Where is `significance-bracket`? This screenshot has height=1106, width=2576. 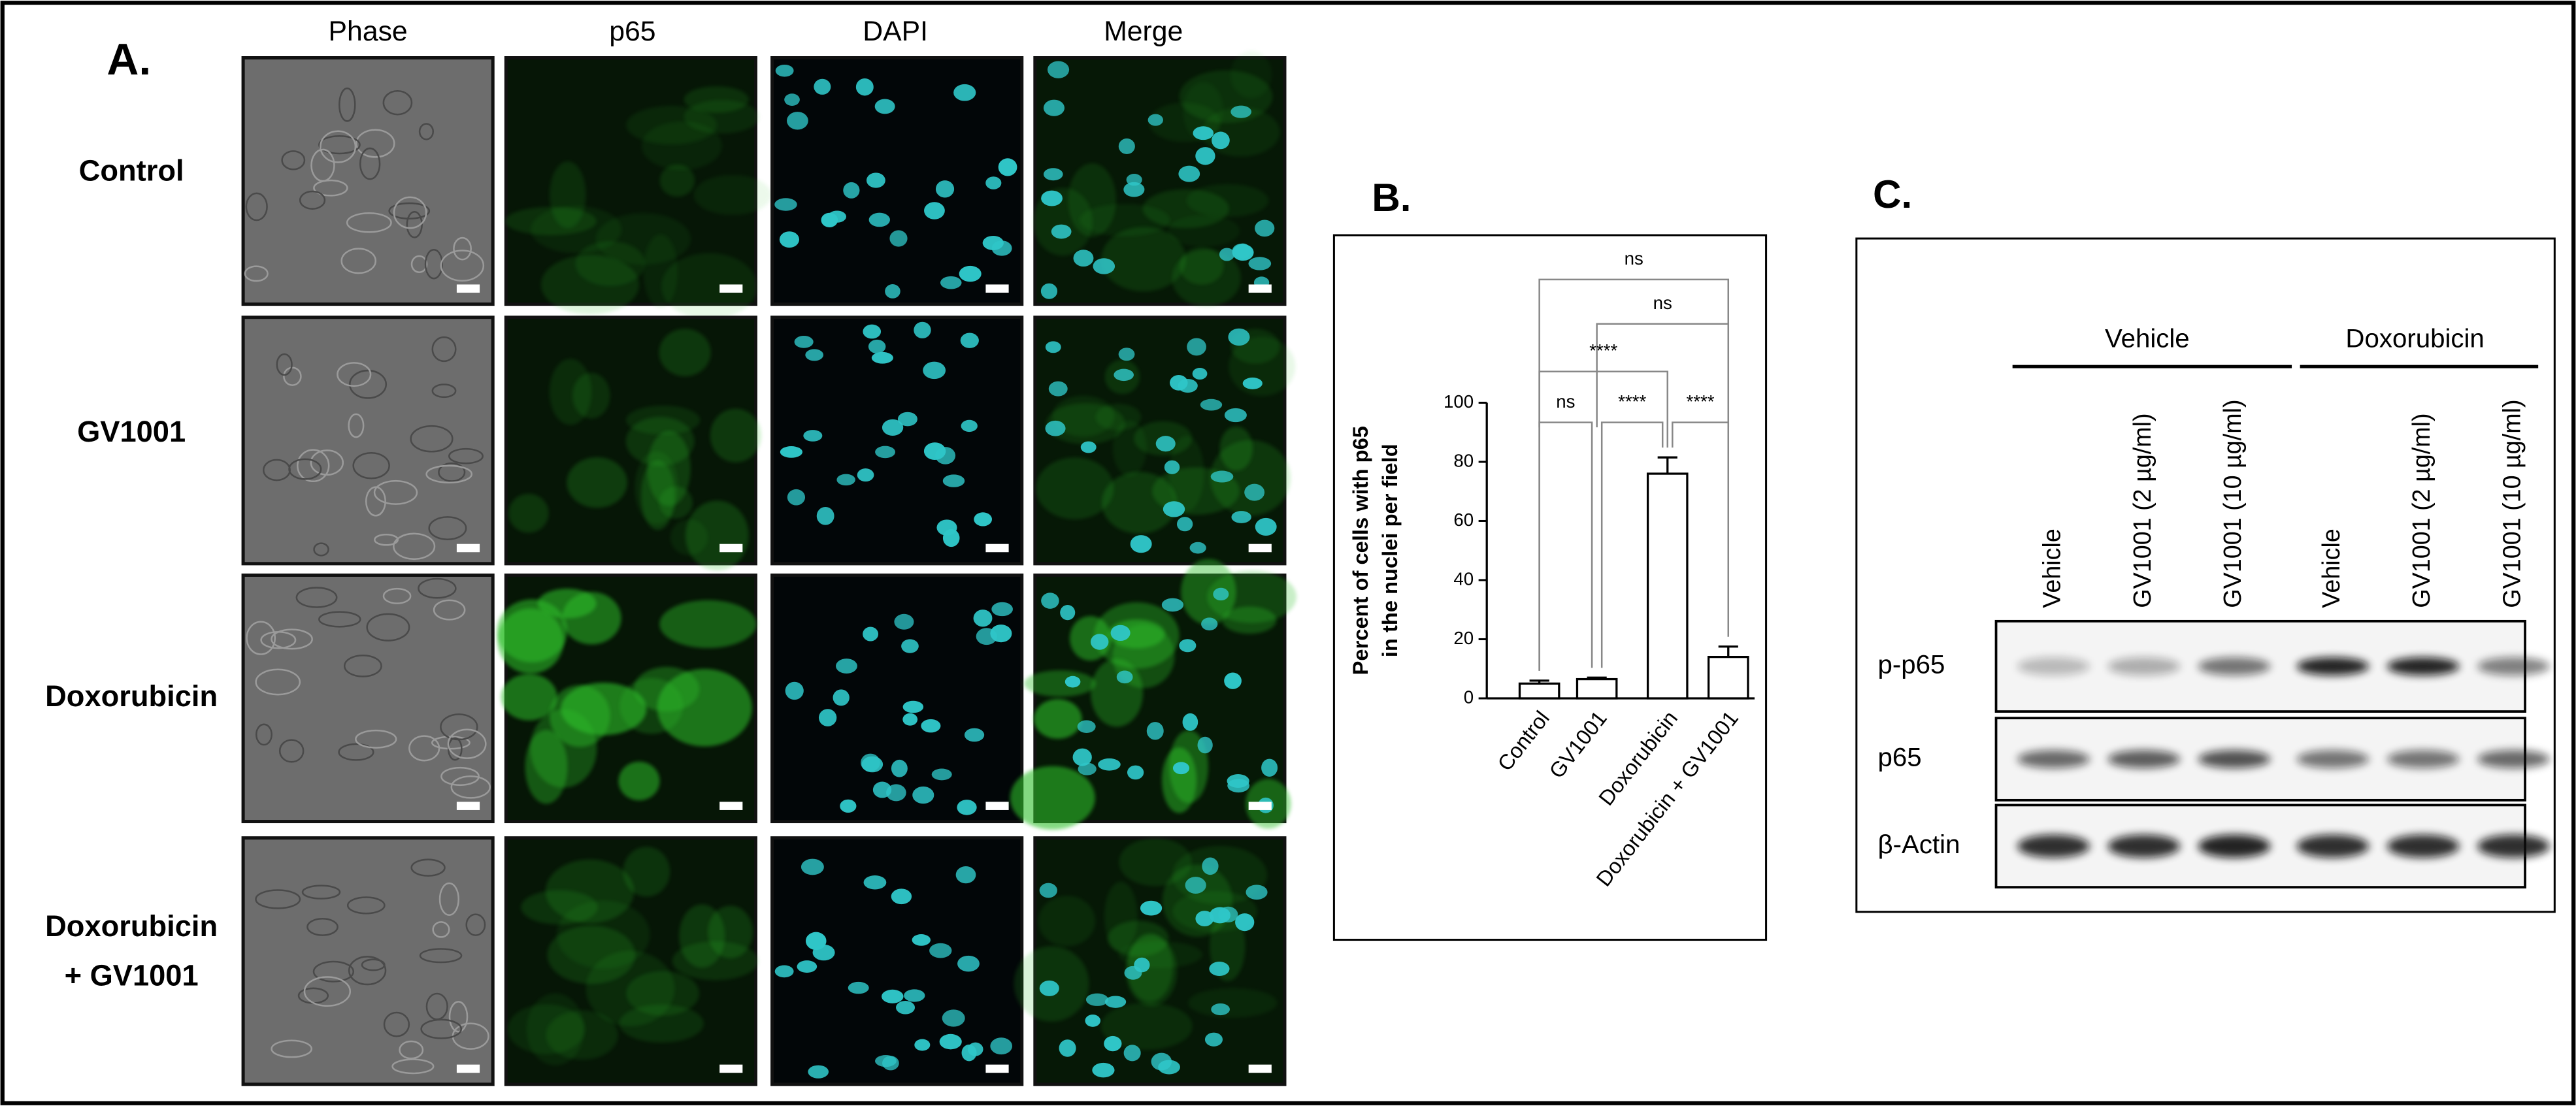
significance-bracket is located at coordinates (1701, 529).